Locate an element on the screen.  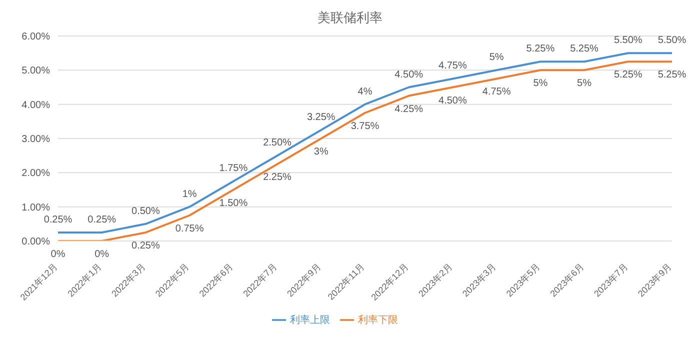
y-tick-label: 5.00% is located at coordinates (36, 71).